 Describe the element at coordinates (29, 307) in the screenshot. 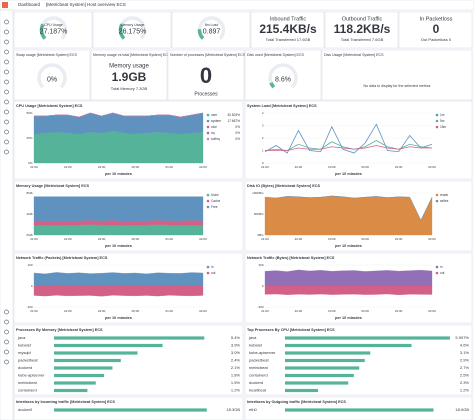

I see `y-tick-label: -100` at that location.